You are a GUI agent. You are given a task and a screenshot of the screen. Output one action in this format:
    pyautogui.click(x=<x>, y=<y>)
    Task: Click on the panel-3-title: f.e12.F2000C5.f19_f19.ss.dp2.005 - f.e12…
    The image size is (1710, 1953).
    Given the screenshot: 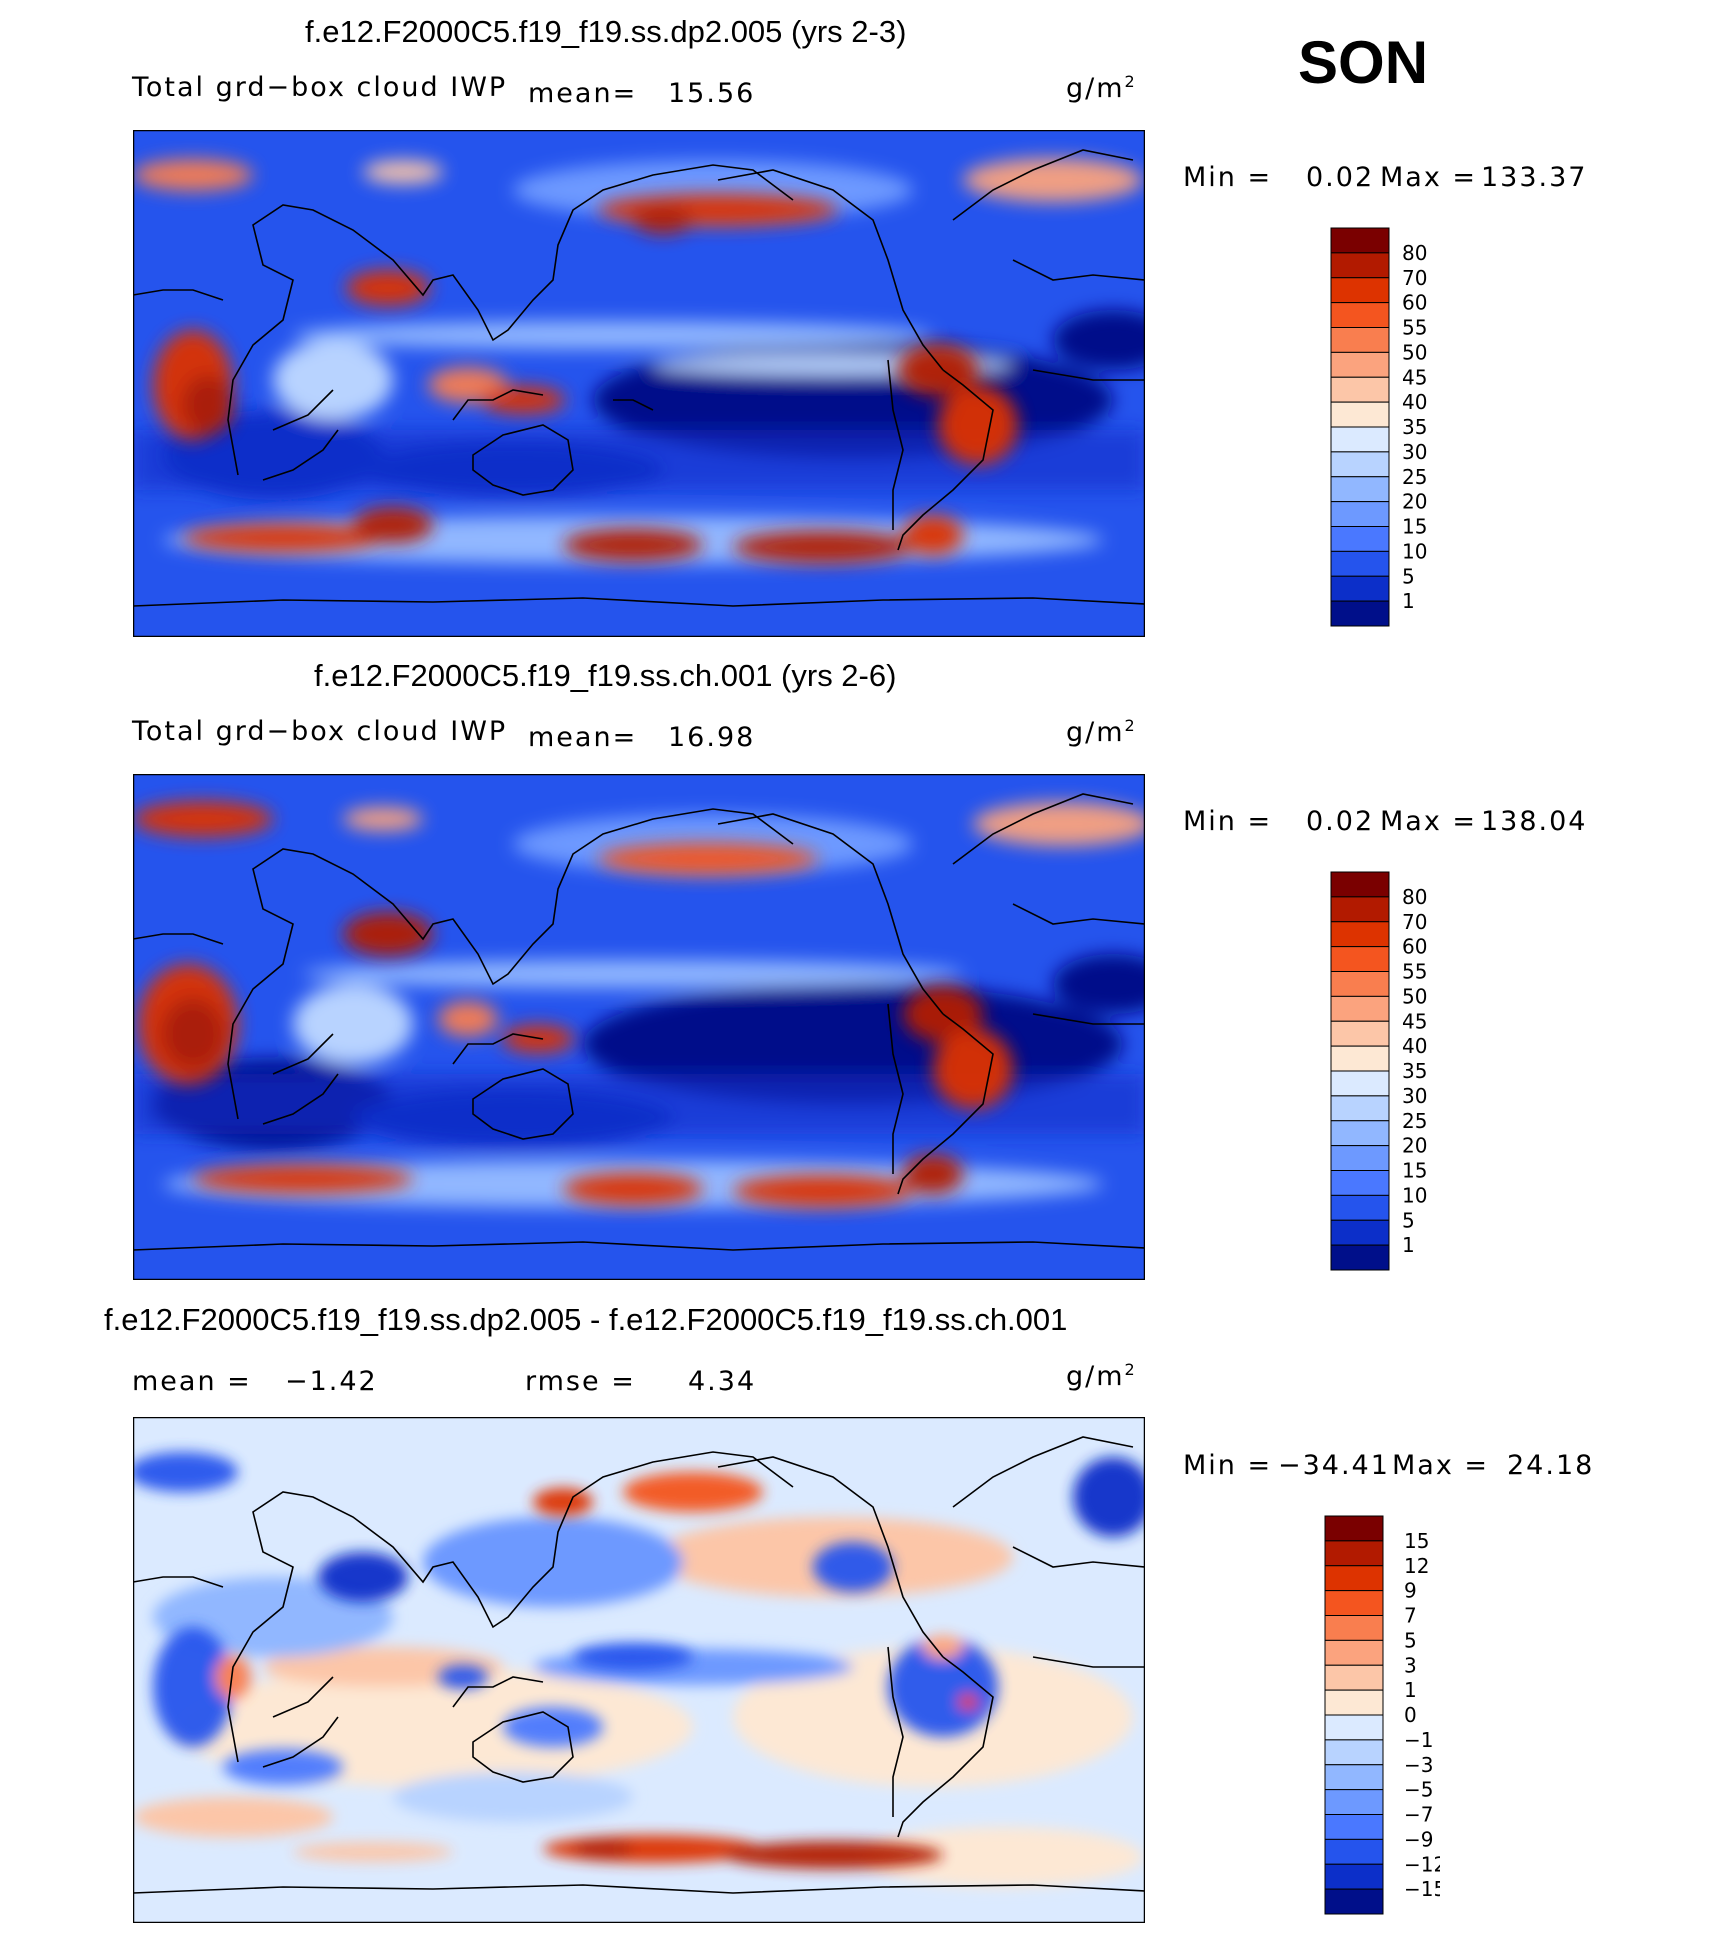 What is the action you would take?
    pyautogui.click(x=586, y=1319)
    